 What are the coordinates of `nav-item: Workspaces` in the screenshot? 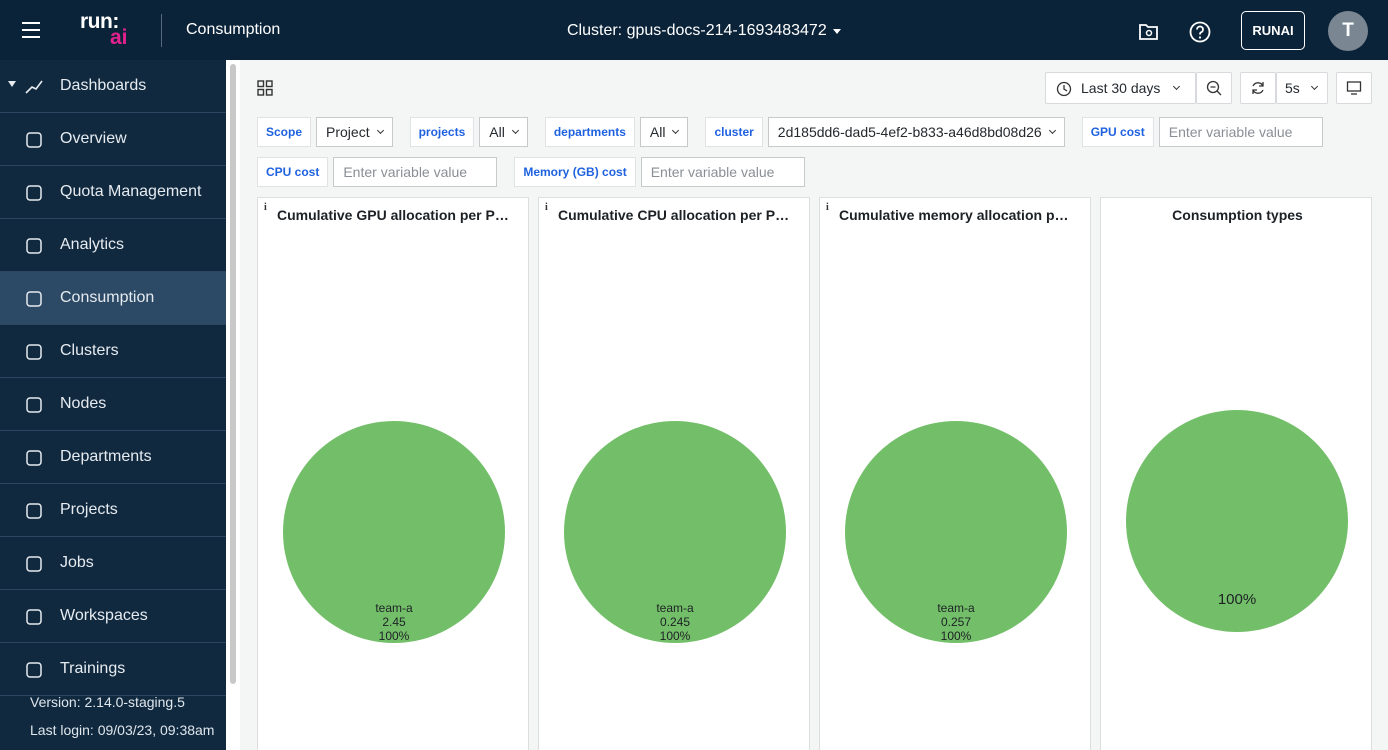 It's located at (113, 616).